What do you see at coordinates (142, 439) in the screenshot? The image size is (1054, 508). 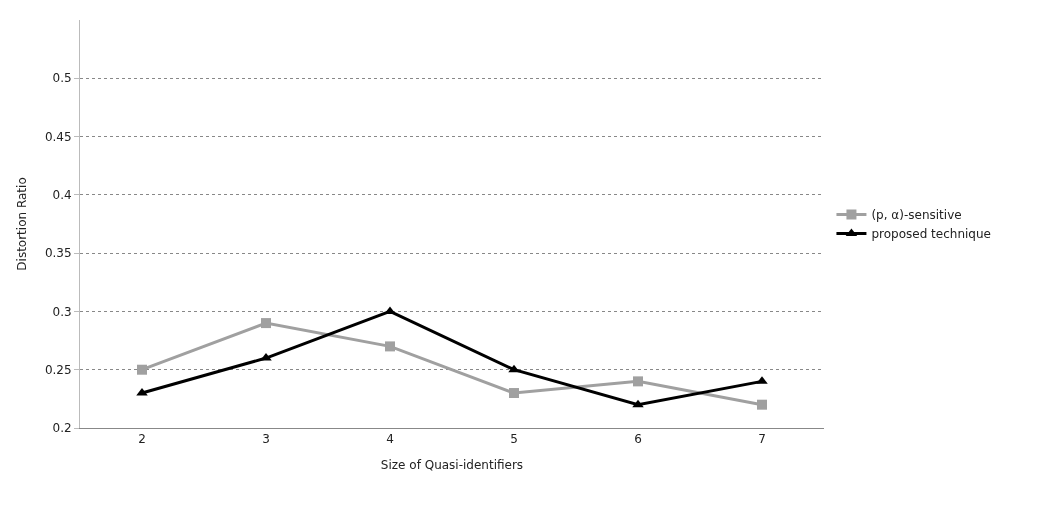 I see `x-tick-label: 2` at bounding box center [142, 439].